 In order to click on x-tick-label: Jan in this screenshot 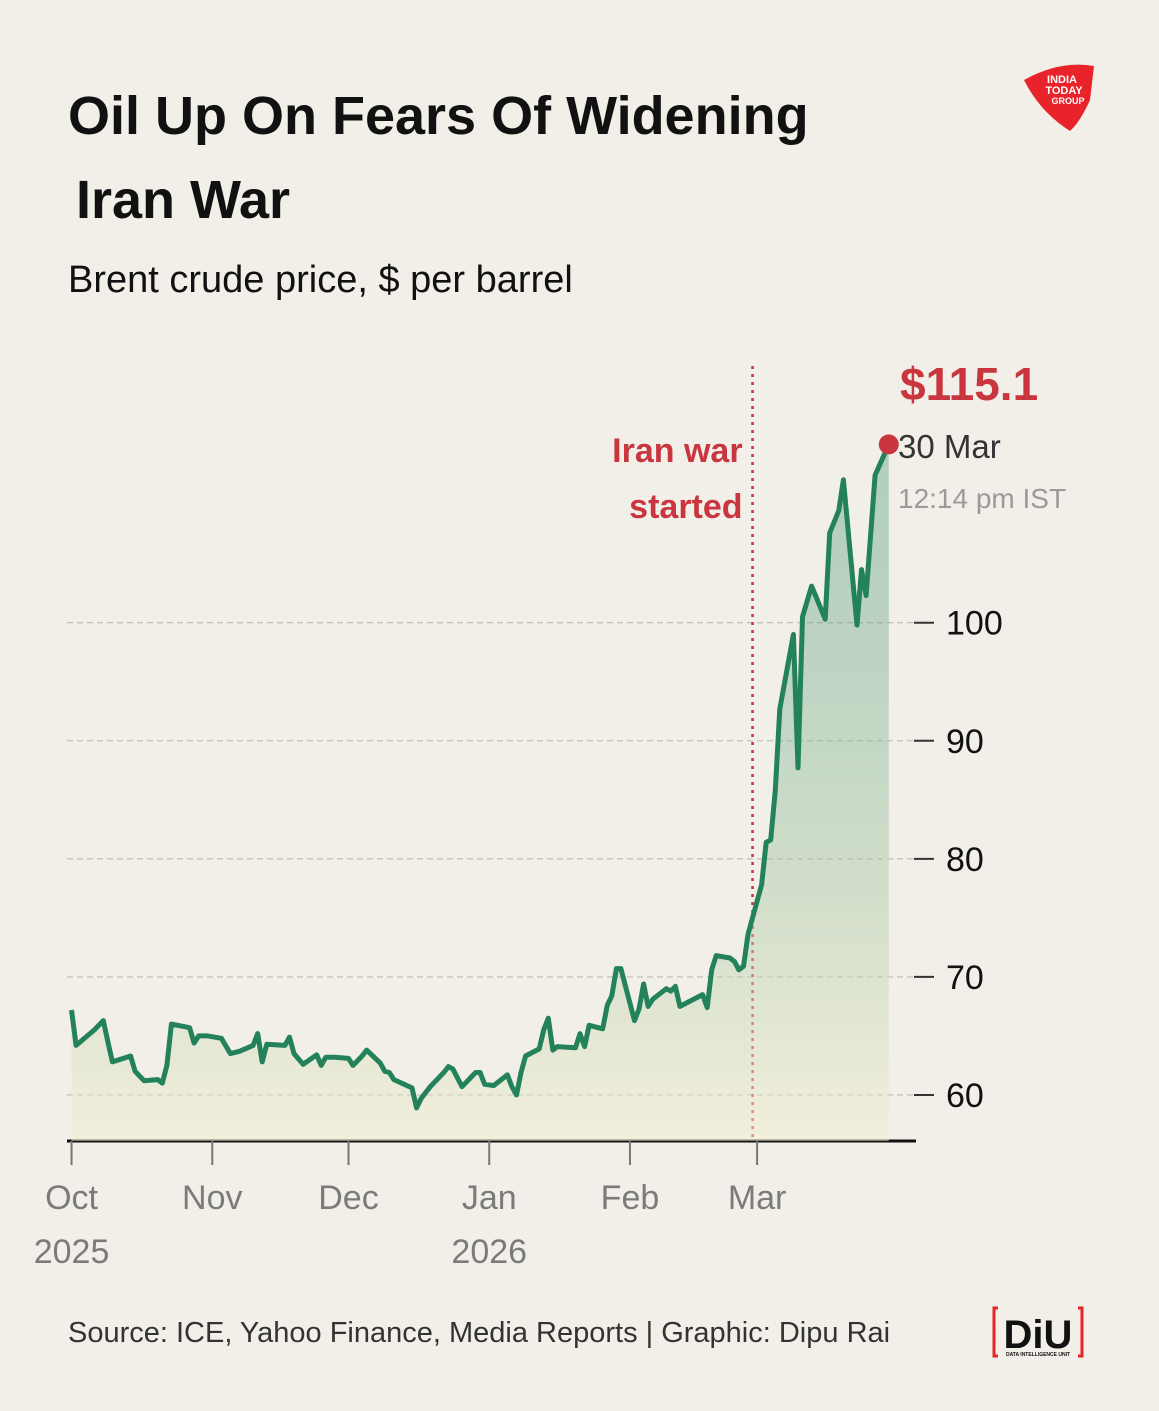, I will do `click(489, 1198)`.